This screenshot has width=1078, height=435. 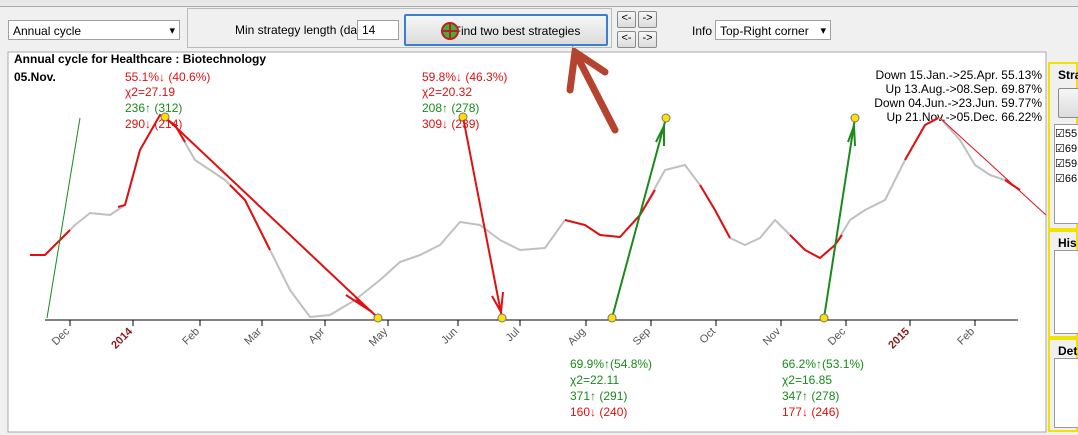 What do you see at coordinates (702, 31) in the screenshot?
I see `info-label: Info` at bounding box center [702, 31].